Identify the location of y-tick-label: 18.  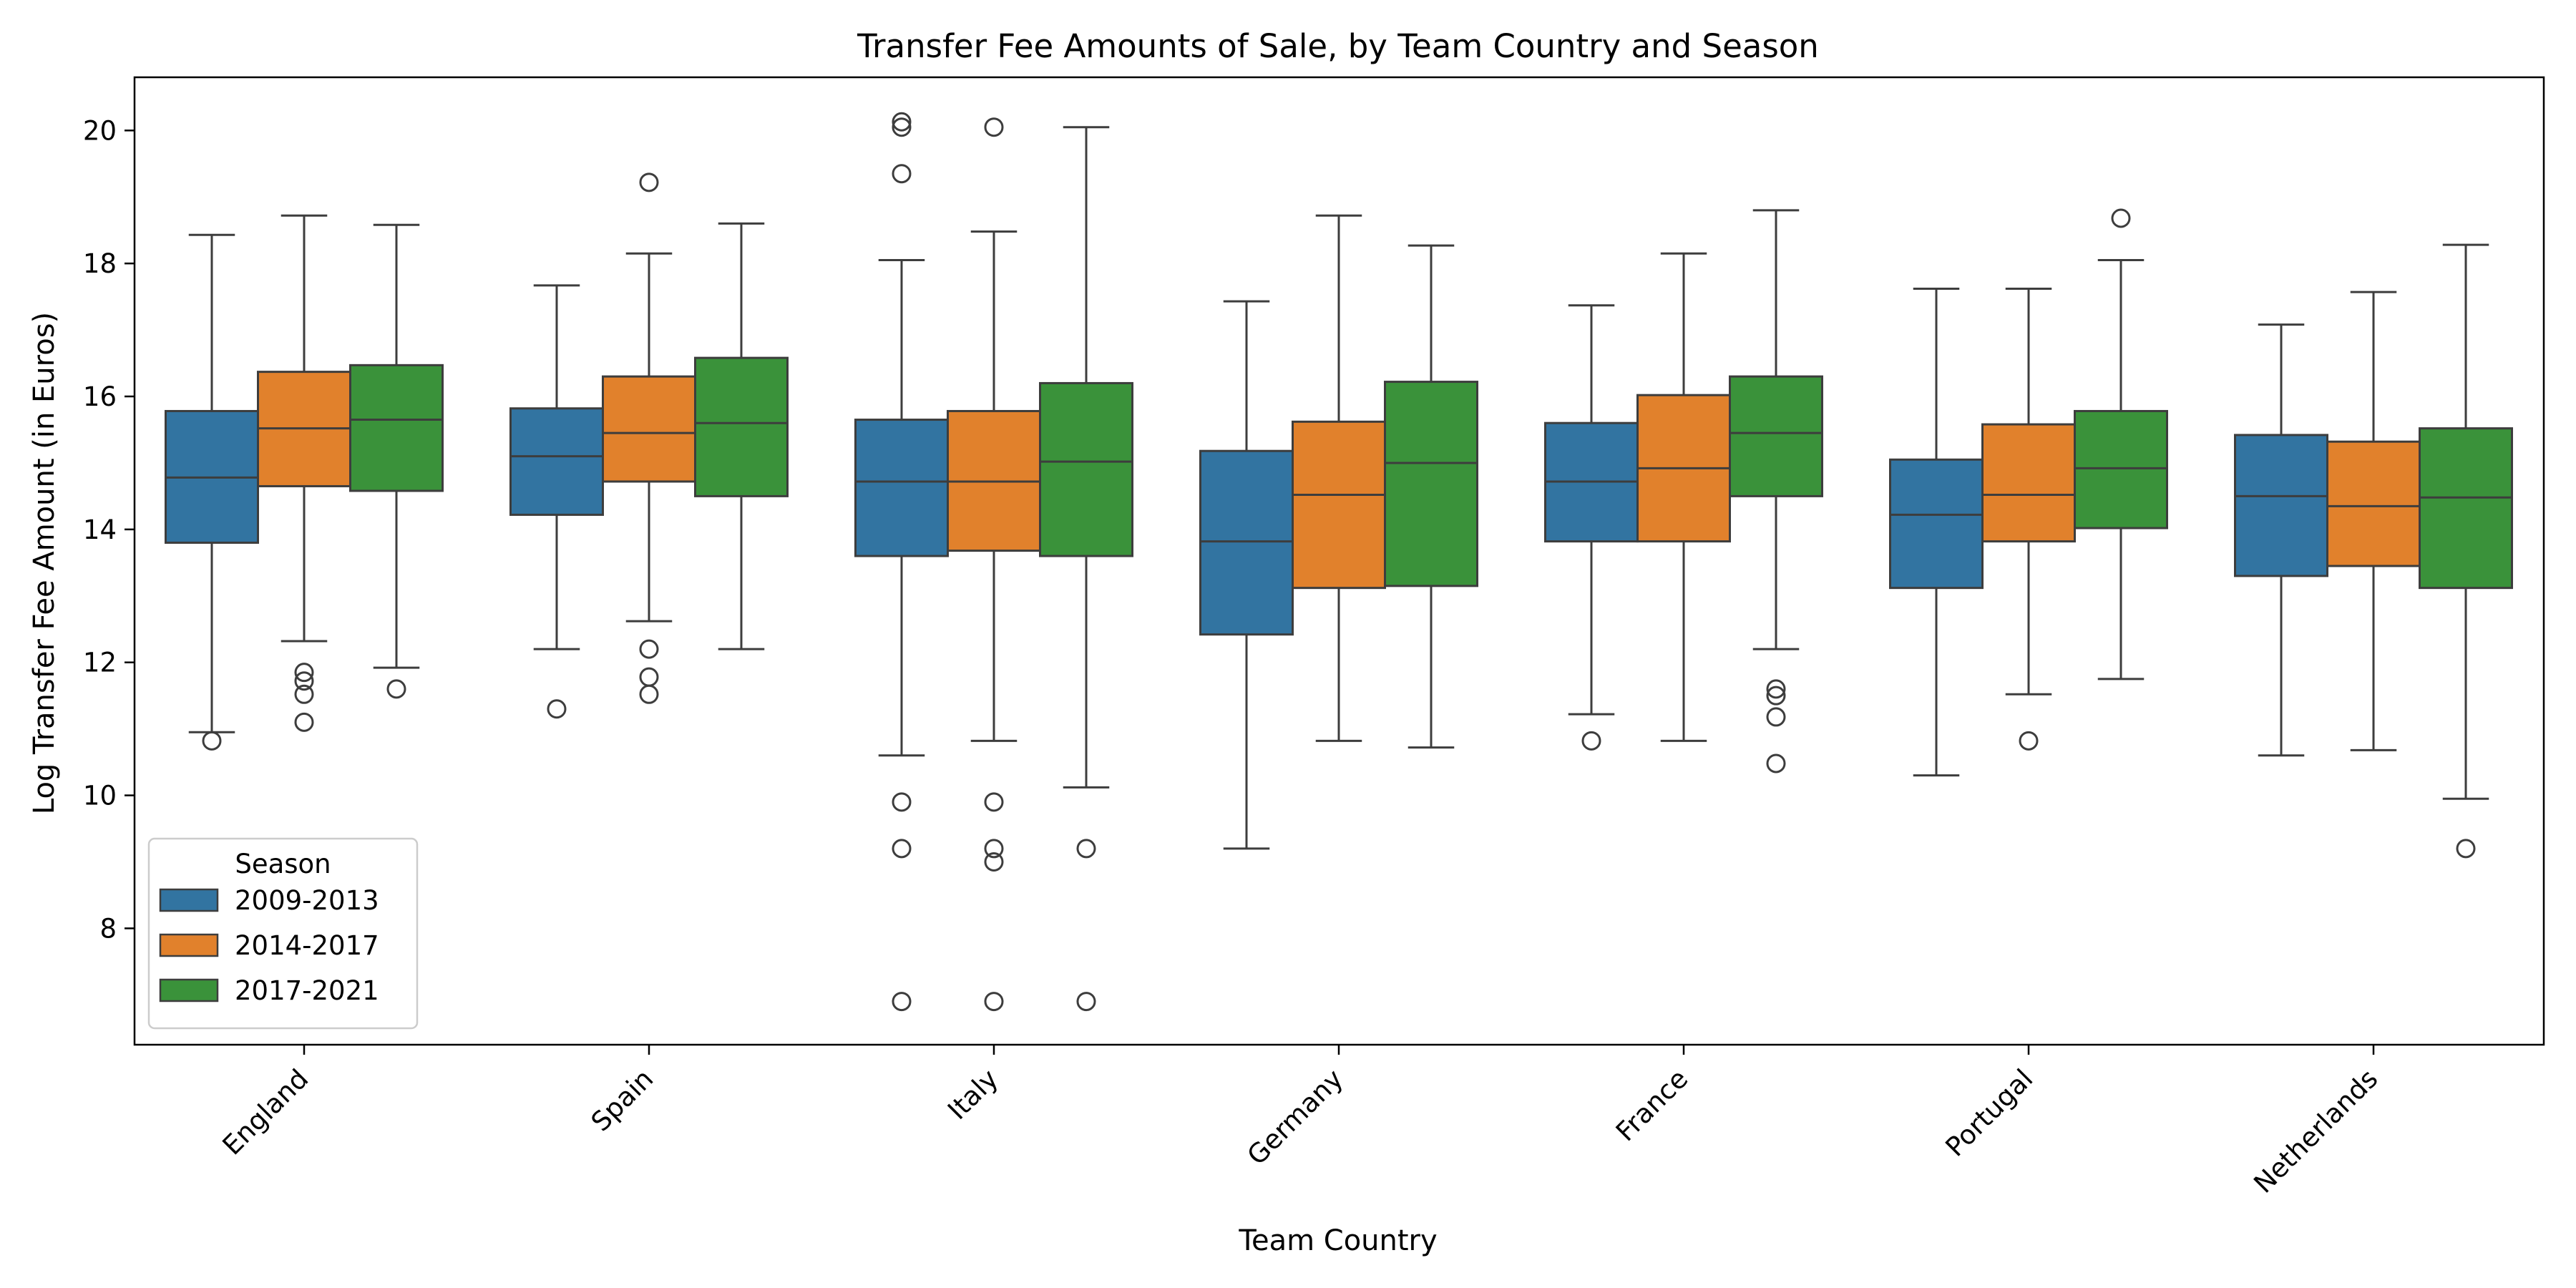
(100, 263).